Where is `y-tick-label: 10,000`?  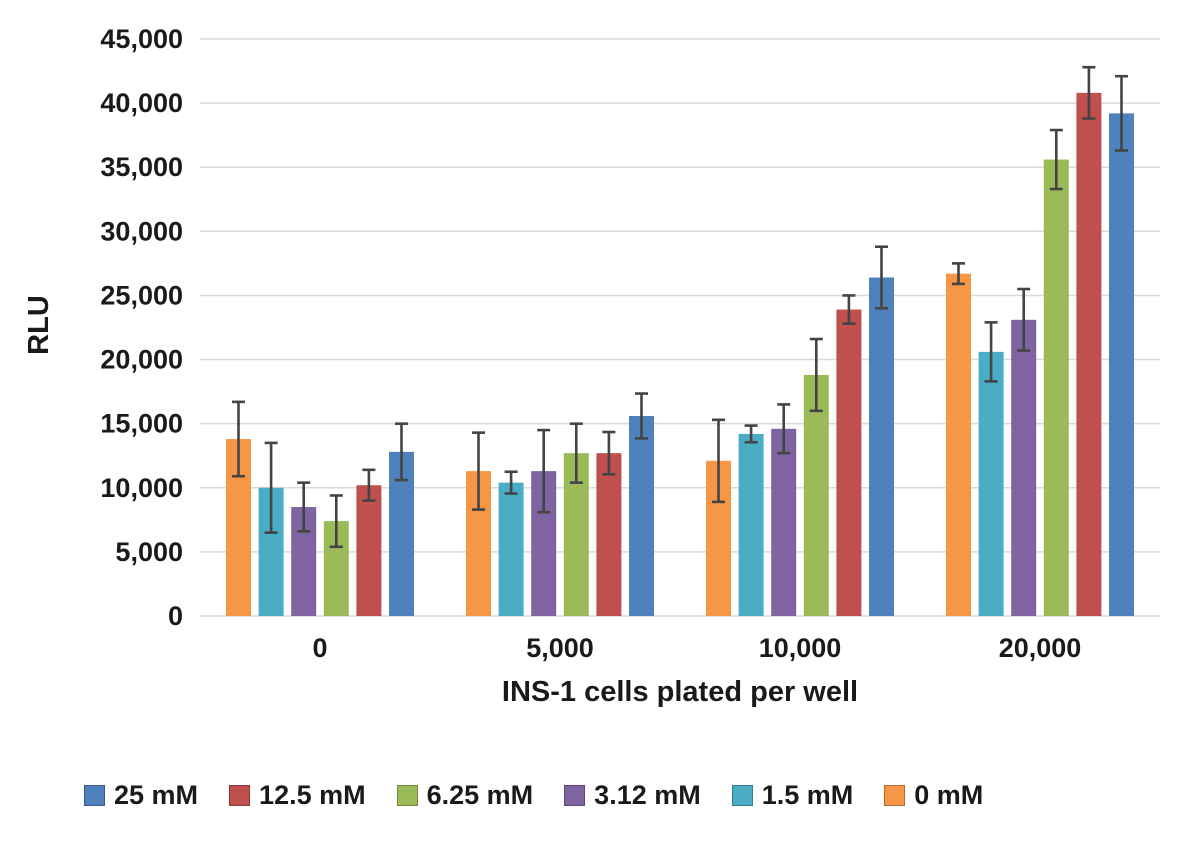 y-tick-label: 10,000 is located at coordinates (141, 488).